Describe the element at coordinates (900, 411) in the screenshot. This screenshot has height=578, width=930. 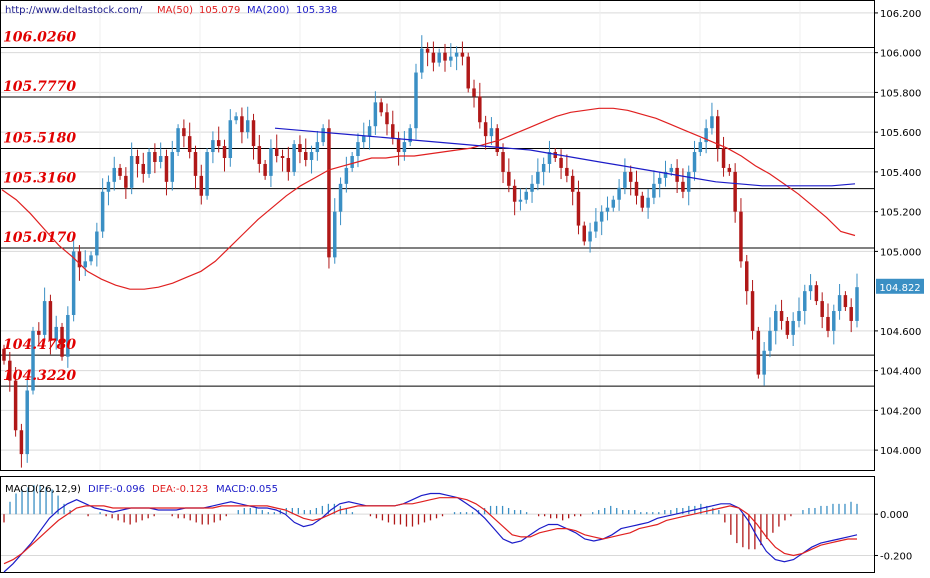
I see `price-tick-label: 104.200` at that location.